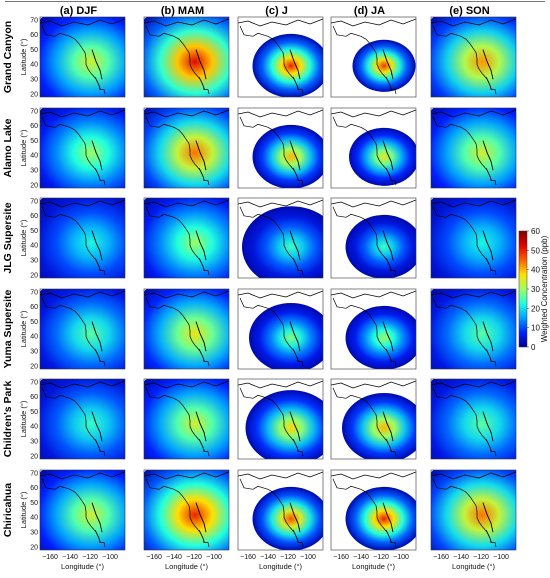 The width and height of the screenshot is (550, 578). What do you see at coordinates (275, 11) in the screenshot?
I see `column-titles: (a) DJF (b) MAM (c) J (d) JA (e) SON` at bounding box center [275, 11].